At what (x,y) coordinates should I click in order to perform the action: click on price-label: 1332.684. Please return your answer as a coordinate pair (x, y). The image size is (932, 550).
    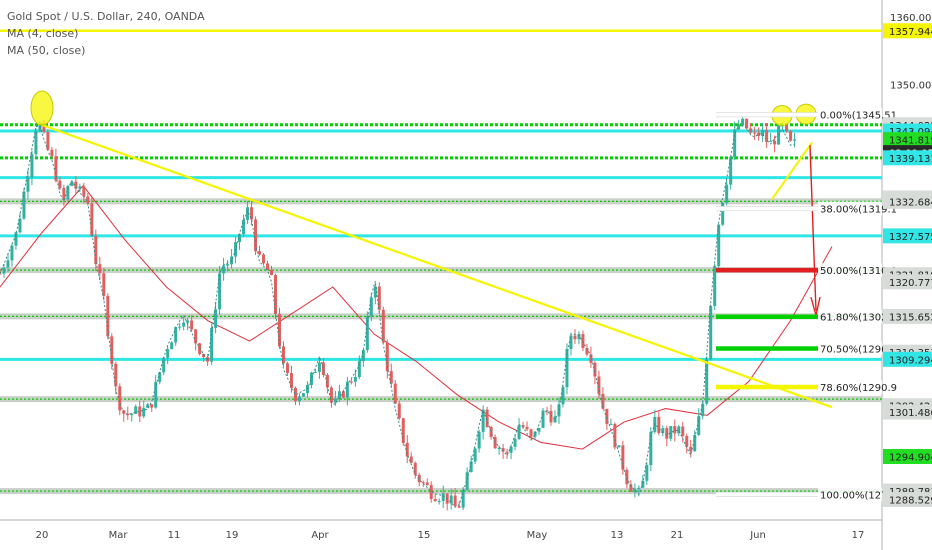
    Looking at the image, I should click on (910, 202).